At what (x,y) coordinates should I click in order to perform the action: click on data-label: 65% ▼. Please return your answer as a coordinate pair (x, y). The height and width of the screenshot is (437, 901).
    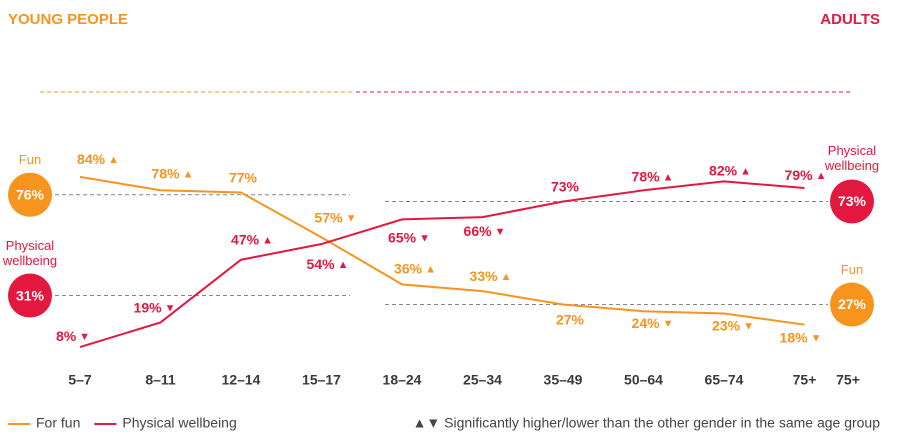
    Looking at the image, I should click on (409, 237).